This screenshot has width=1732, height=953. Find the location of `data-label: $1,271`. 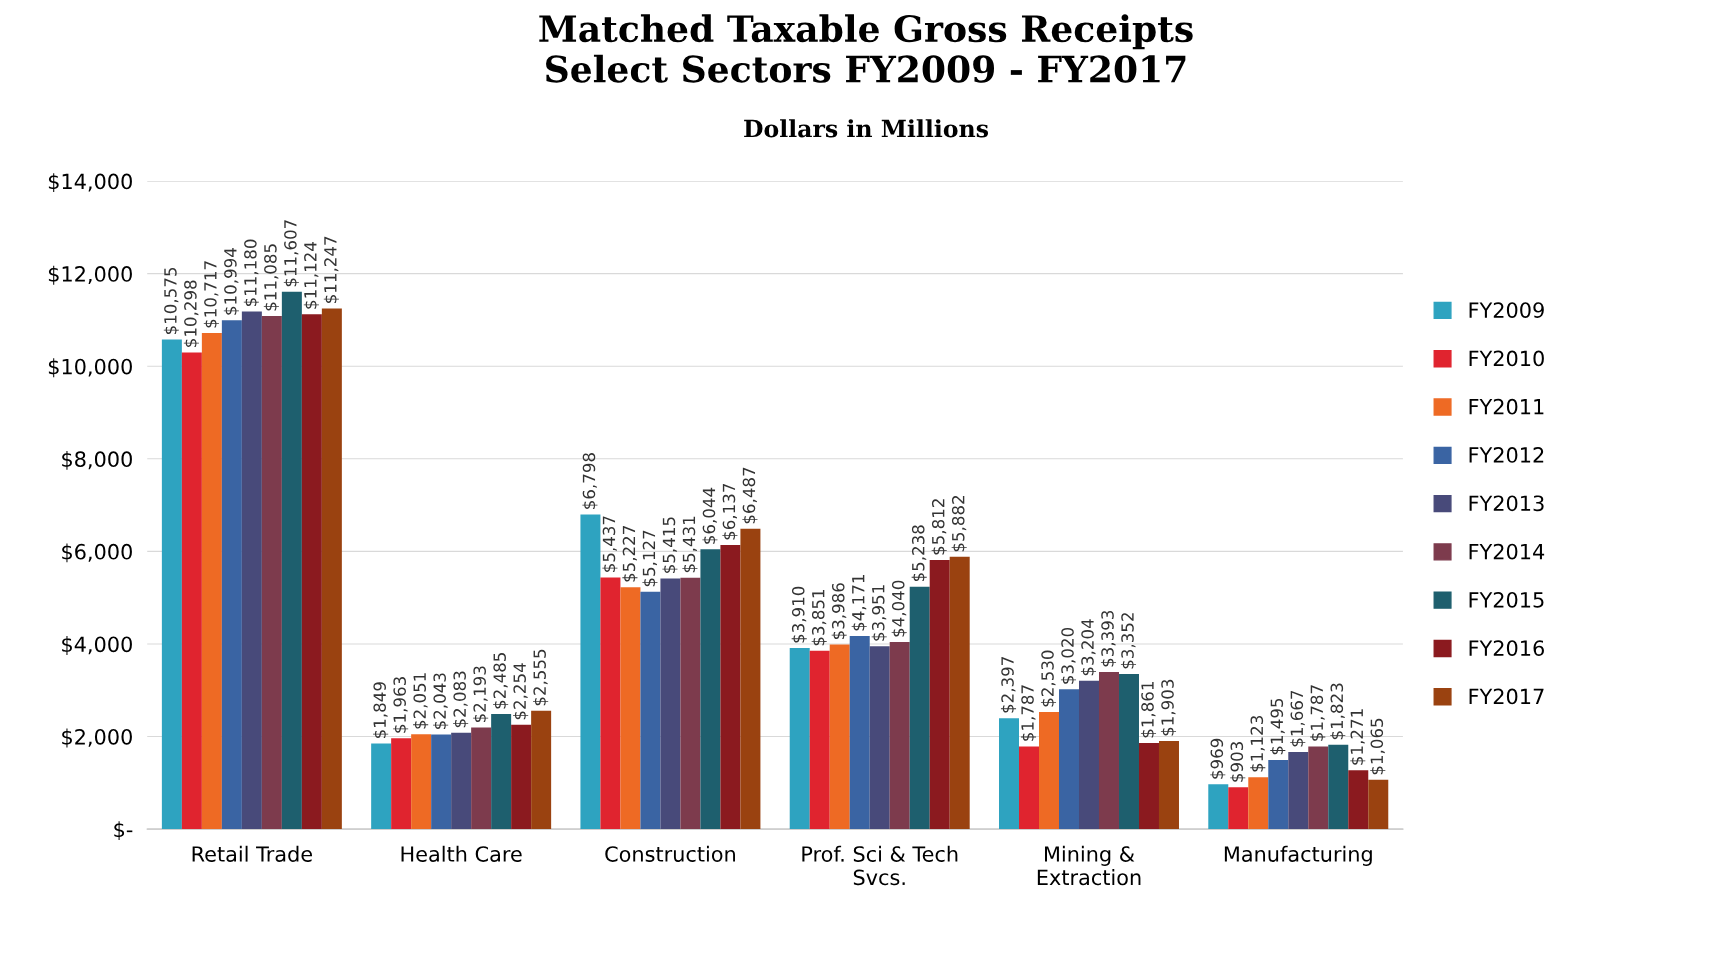

data-label: $1,271 is located at coordinates (1358, 737).